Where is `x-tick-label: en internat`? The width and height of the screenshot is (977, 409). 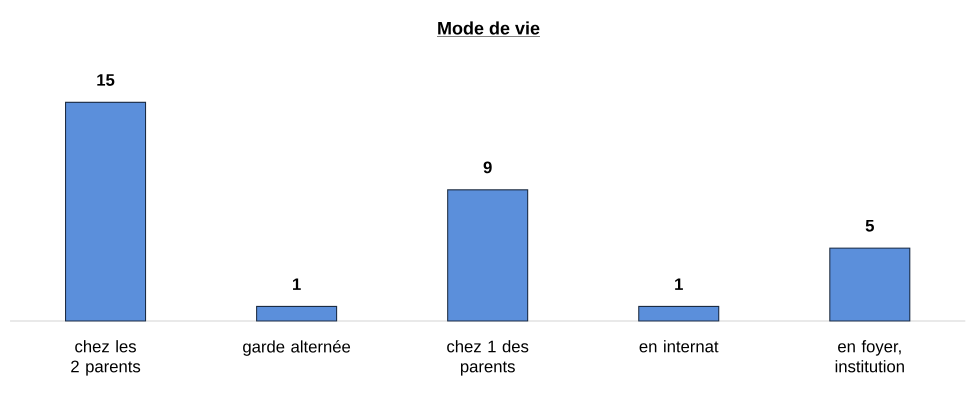 x-tick-label: en internat is located at coordinates (679, 346).